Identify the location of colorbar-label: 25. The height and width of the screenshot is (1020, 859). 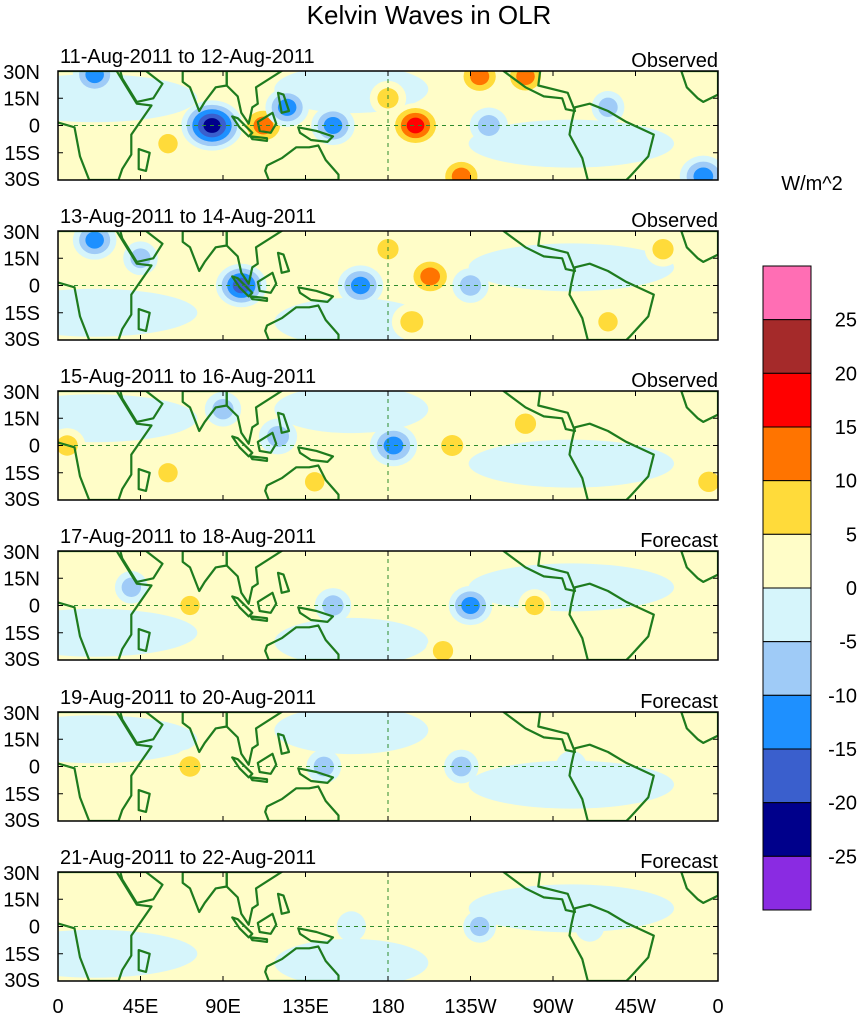
(846, 321).